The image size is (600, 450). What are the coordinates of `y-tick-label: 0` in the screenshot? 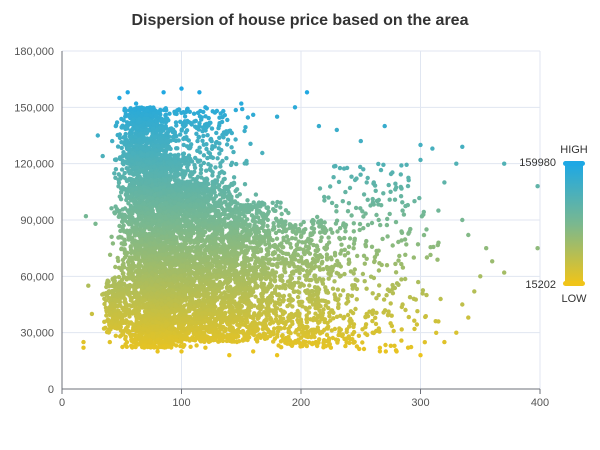 It's located at (51, 390).